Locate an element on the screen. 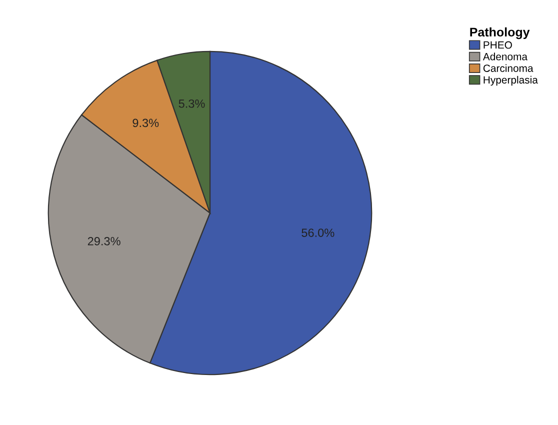 The width and height of the screenshot is (558, 425). data-label: 29.3% is located at coordinates (104, 241).